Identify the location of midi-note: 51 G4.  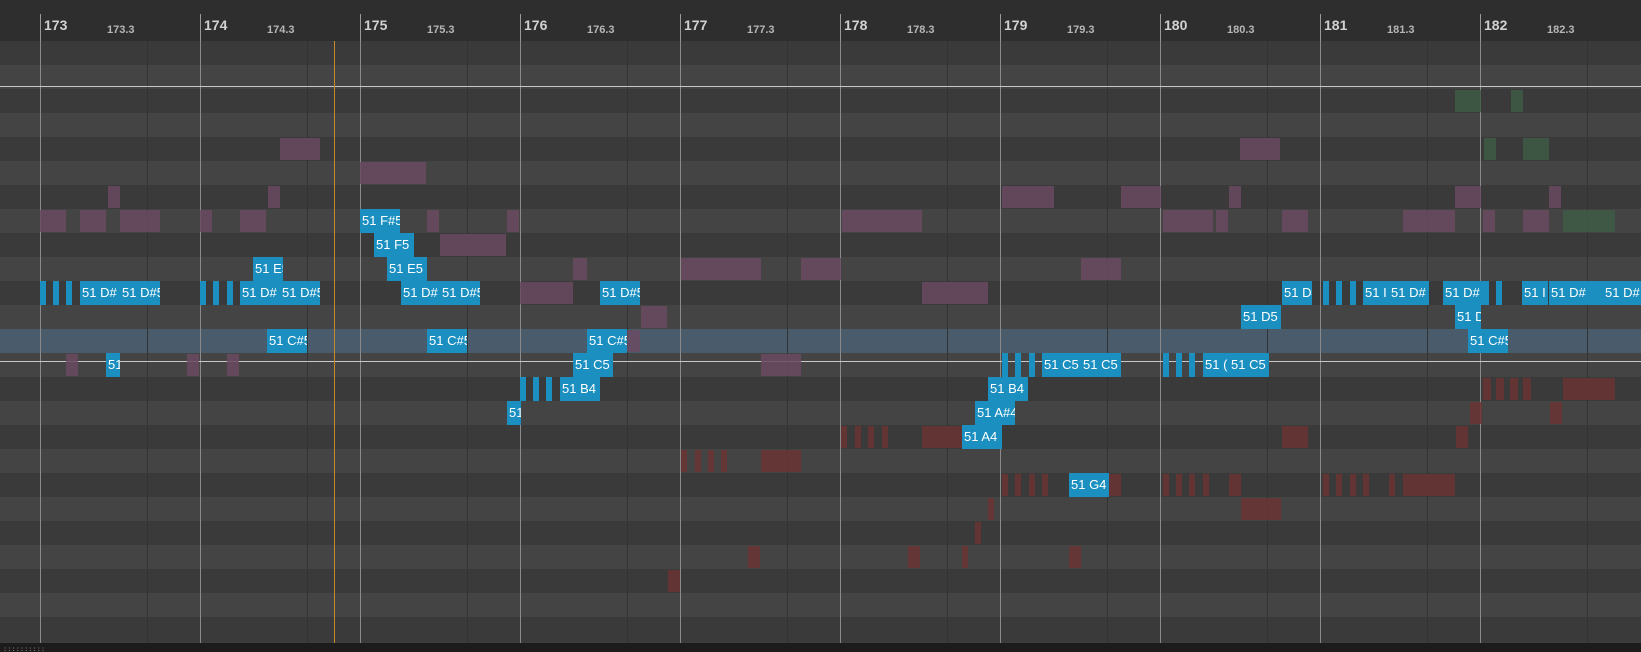
(1089, 485).